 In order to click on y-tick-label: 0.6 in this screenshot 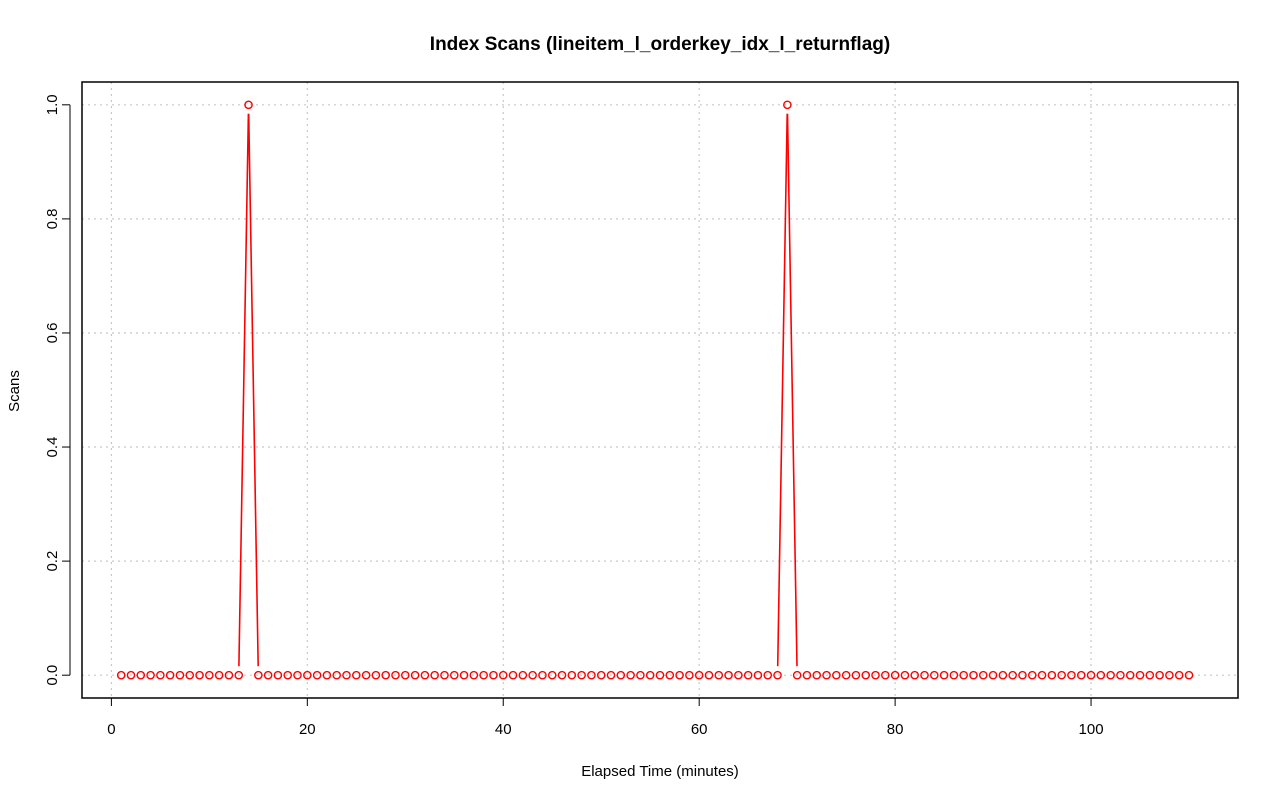, I will do `click(52, 333)`.